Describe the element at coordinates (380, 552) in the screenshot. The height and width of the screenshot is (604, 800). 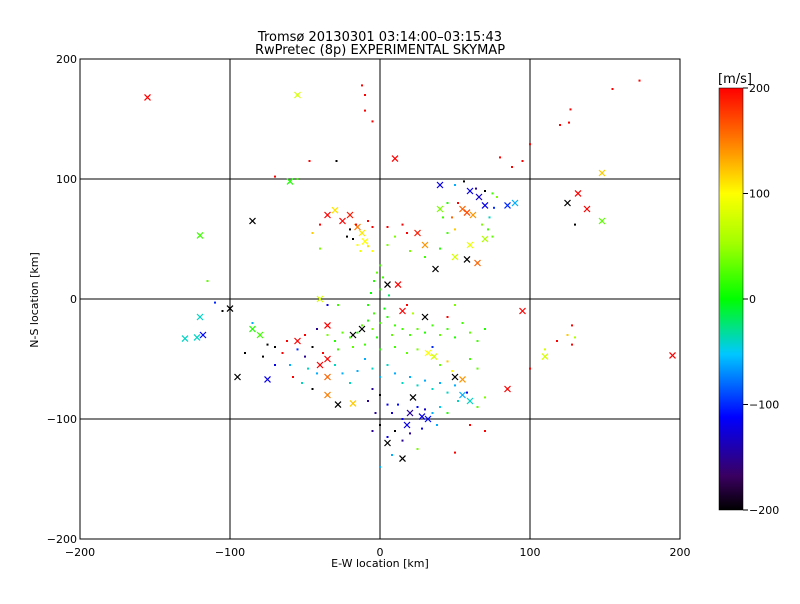
I see `x-tick-label: 0` at that location.